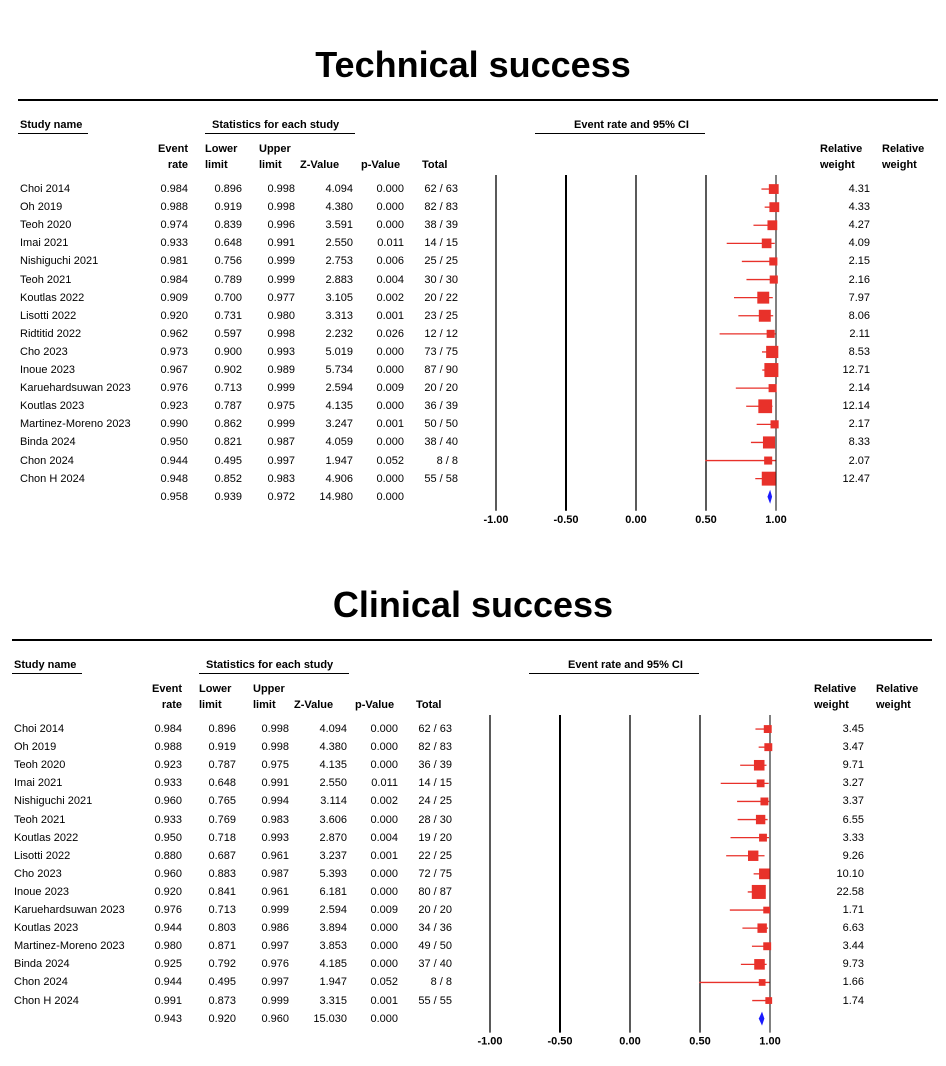 This screenshot has width=946, height=1066. What do you see at coordinates (75, 388) in the screenshot?
I see `study-name: Karuehardsuwan 2023` at bounding box center [75, 388].